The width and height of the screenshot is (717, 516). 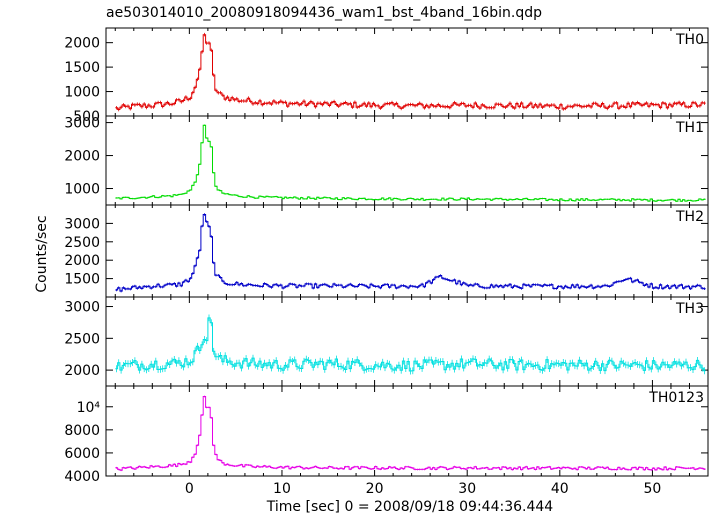 I want to click on x-tick-label: 40, so click(x=560, y=489).